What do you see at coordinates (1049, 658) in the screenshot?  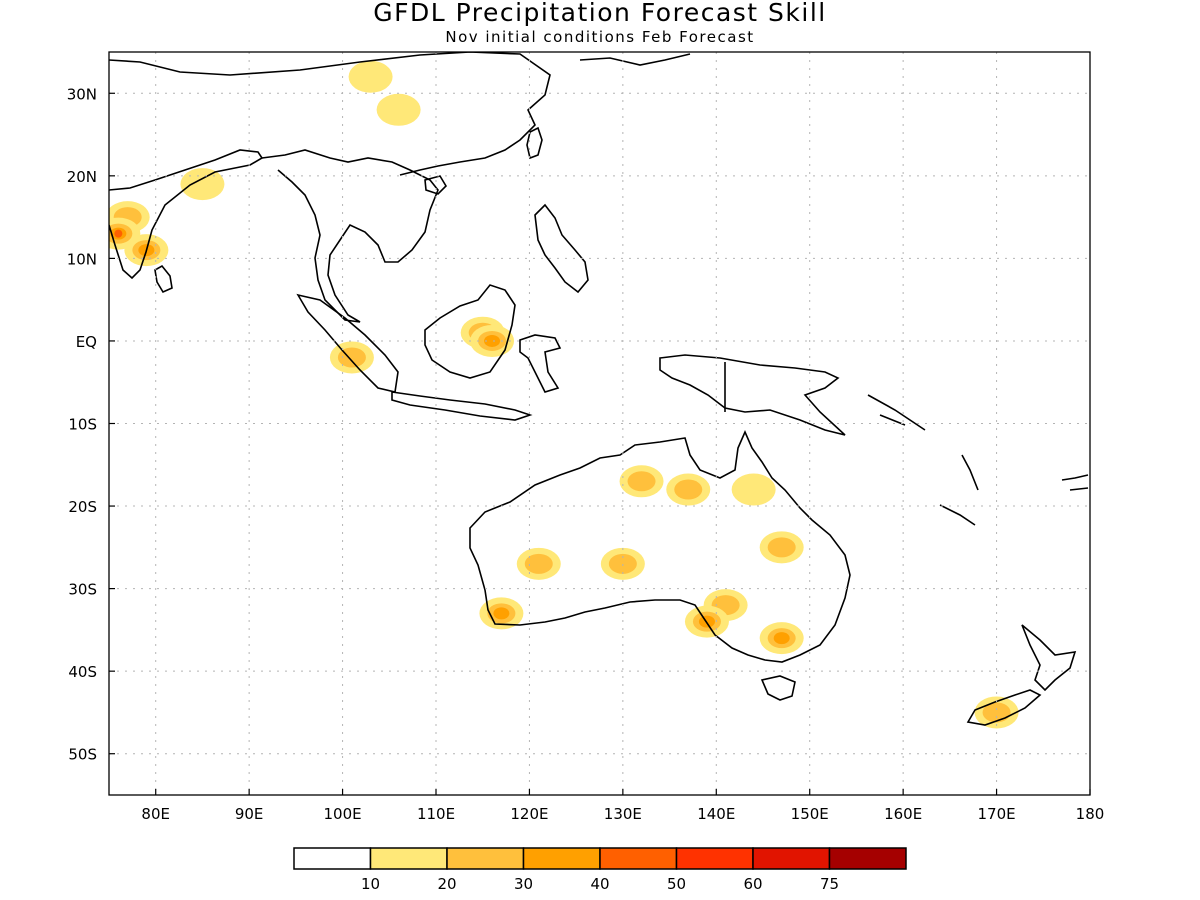 I see `coastline-nz-north` at bounding box center [1049, 658].